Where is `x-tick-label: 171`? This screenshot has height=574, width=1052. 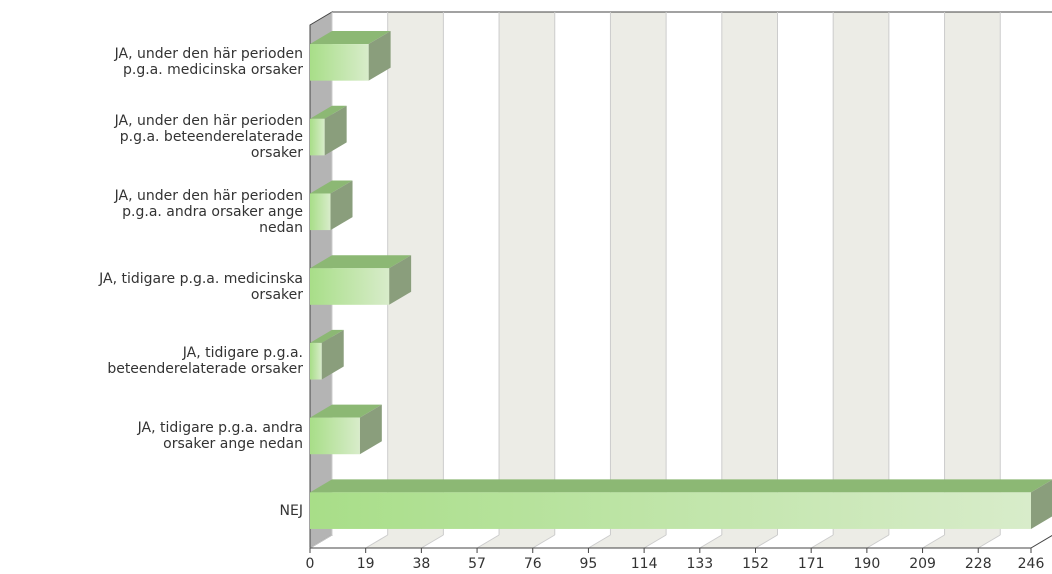 x-tick-label: 171 is located at coordinates (811, 564).